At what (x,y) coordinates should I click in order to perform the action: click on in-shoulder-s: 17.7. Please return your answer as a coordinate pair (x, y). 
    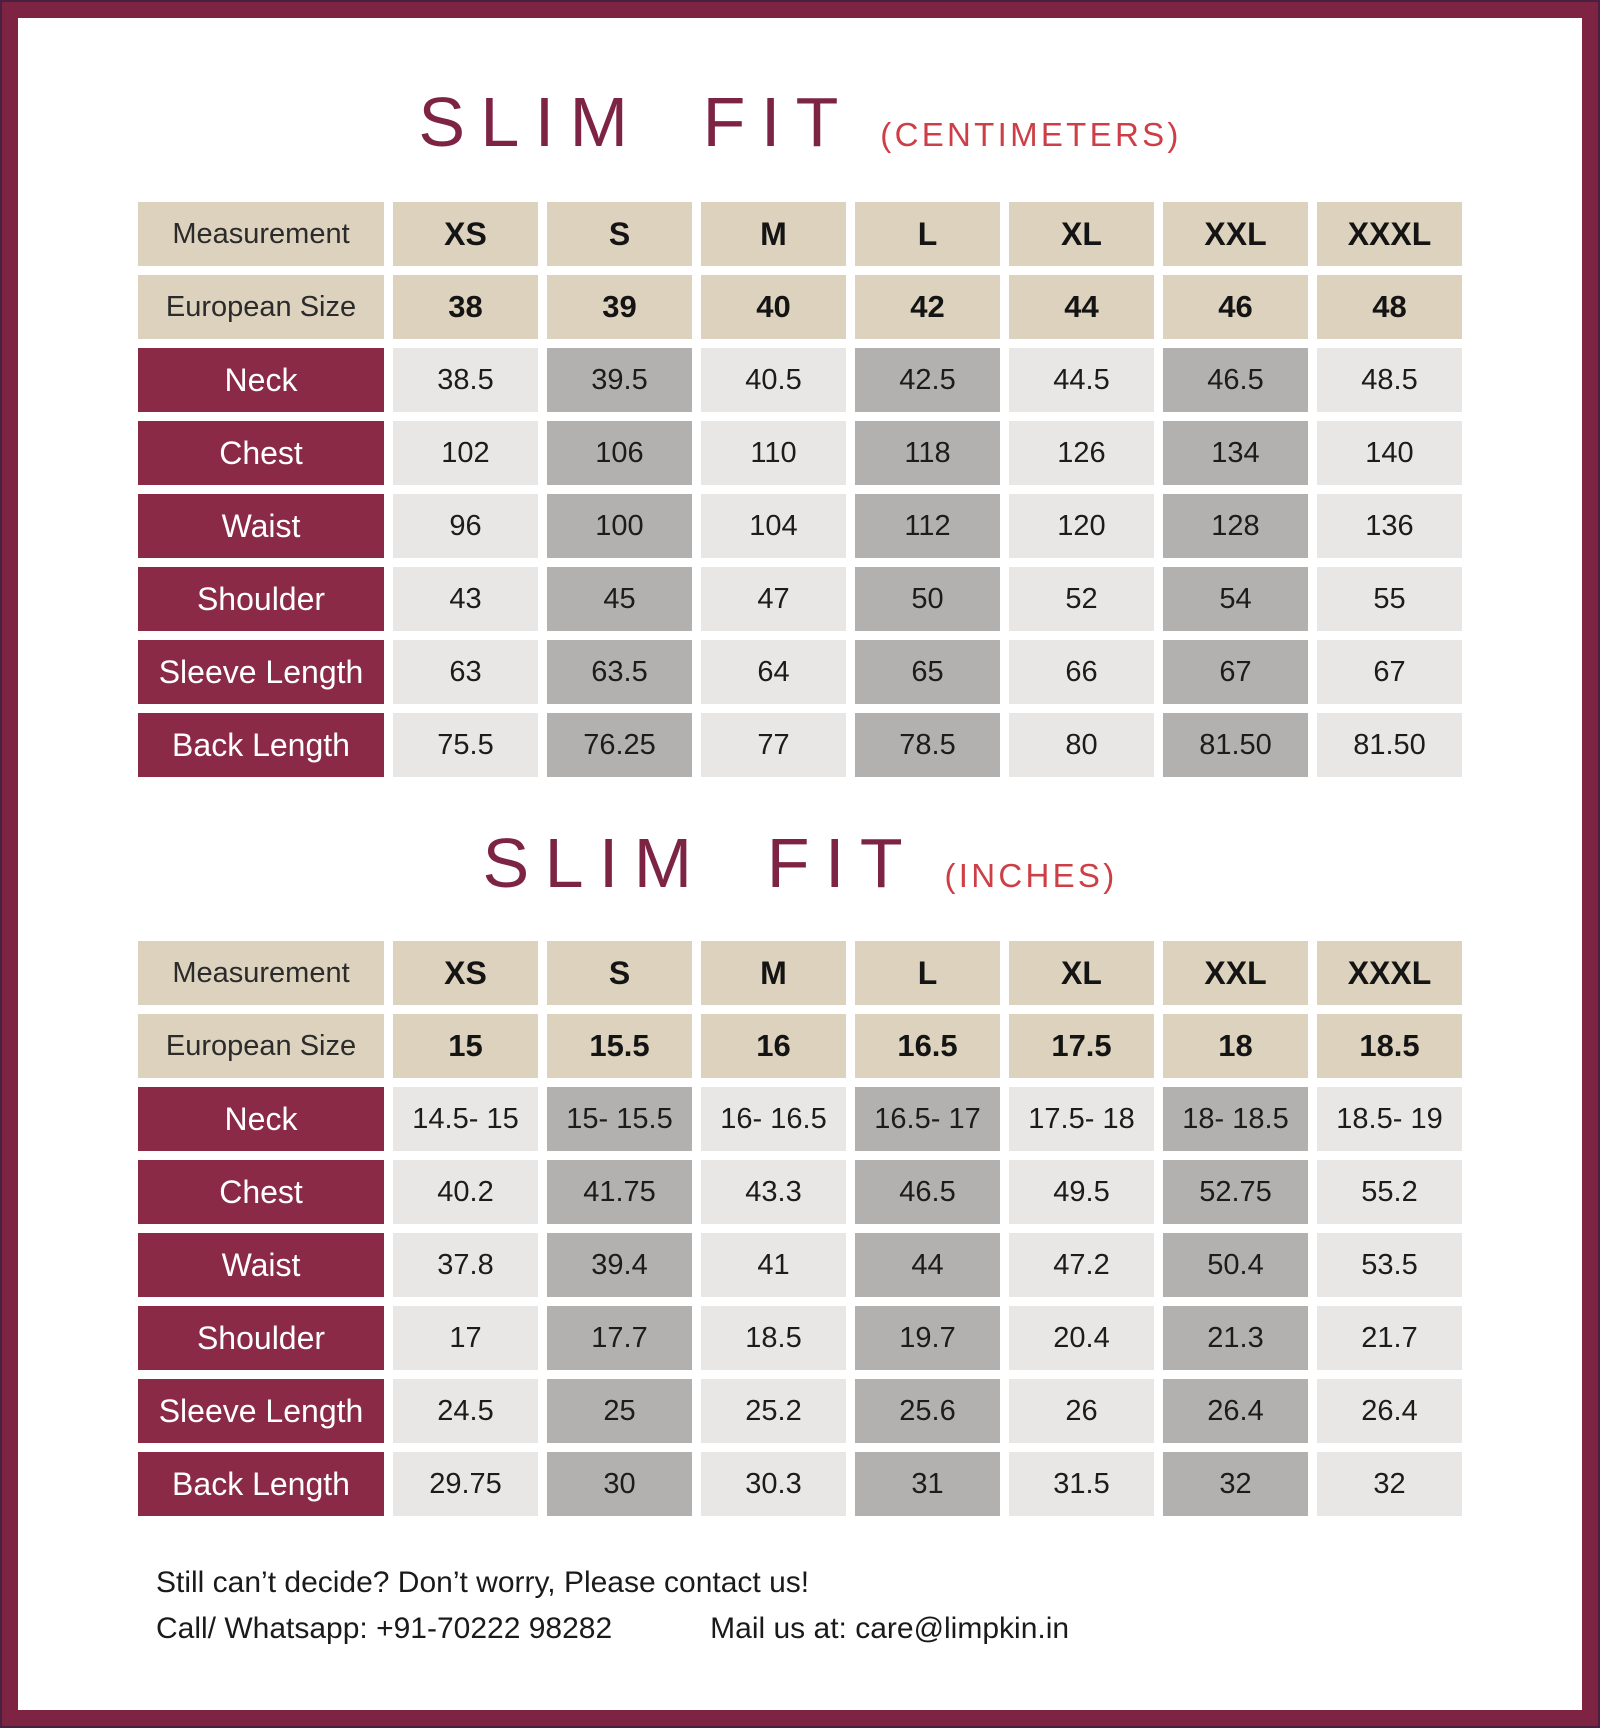
    Looking at the image, I should click on (619, 1338).